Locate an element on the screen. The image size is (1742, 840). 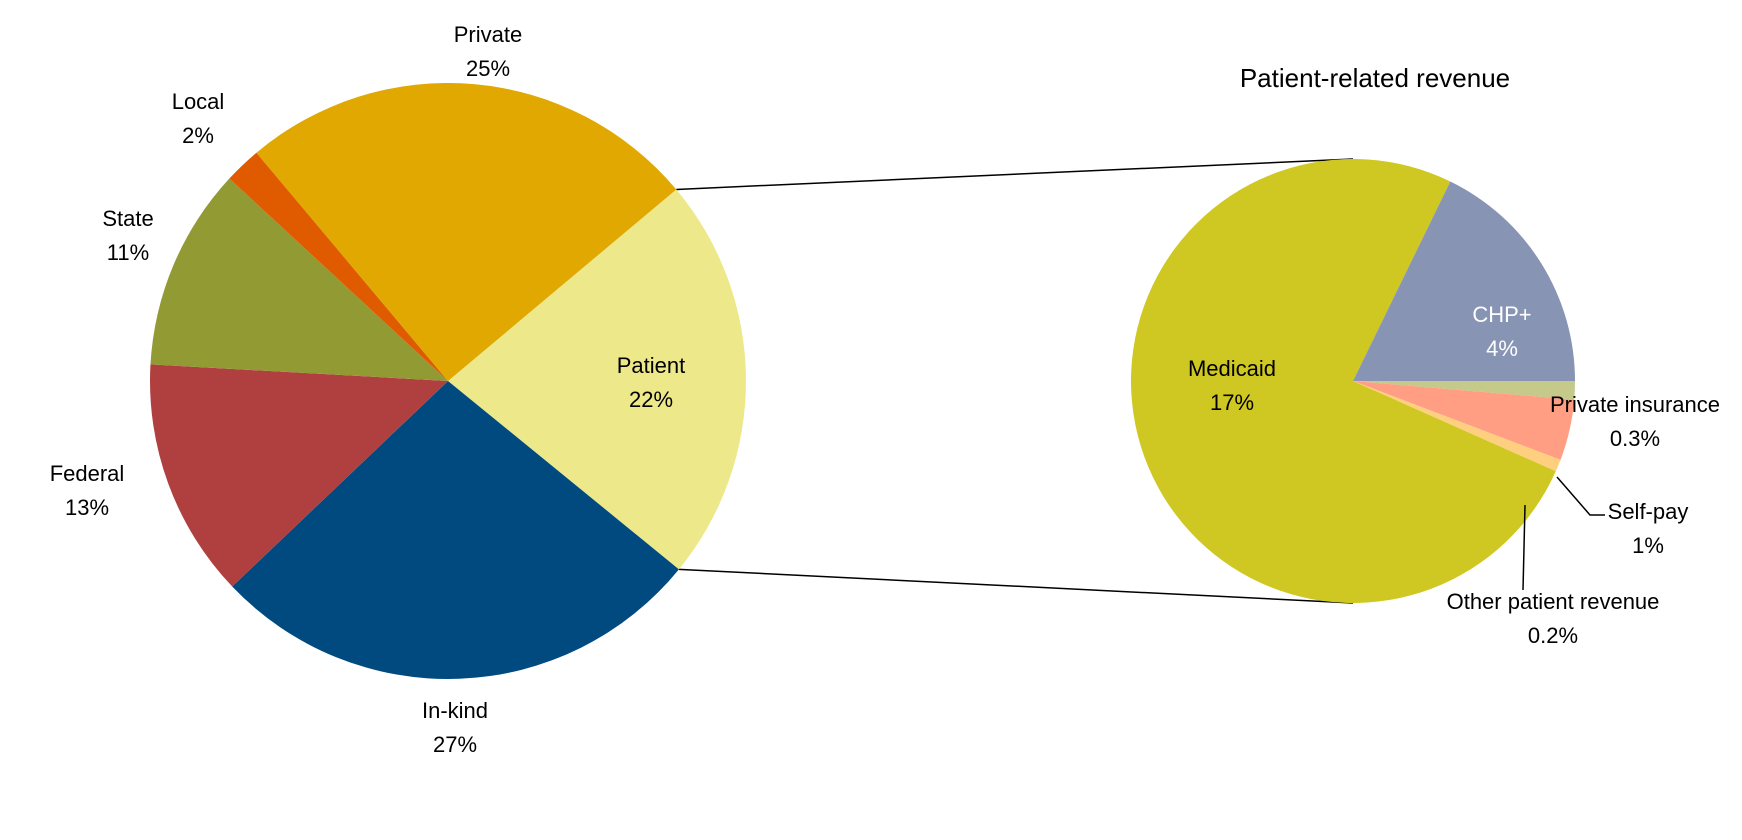
slice-value-label: 17% is located at coordinates (1232, 402).